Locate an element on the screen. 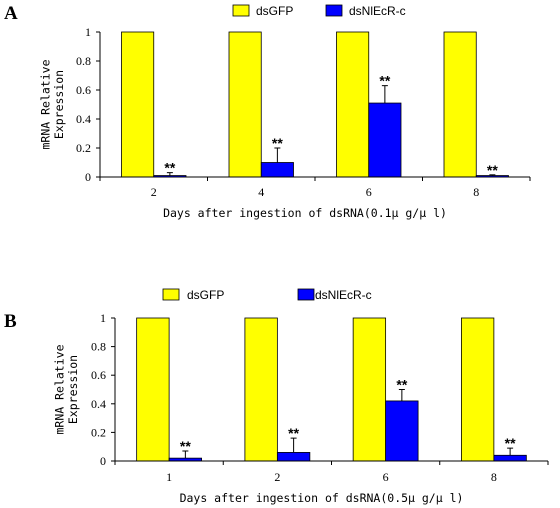 The height and width of the screenshot is (508, 560). chart-a-significance-label-8: ** is located at coordinates (492, 170).